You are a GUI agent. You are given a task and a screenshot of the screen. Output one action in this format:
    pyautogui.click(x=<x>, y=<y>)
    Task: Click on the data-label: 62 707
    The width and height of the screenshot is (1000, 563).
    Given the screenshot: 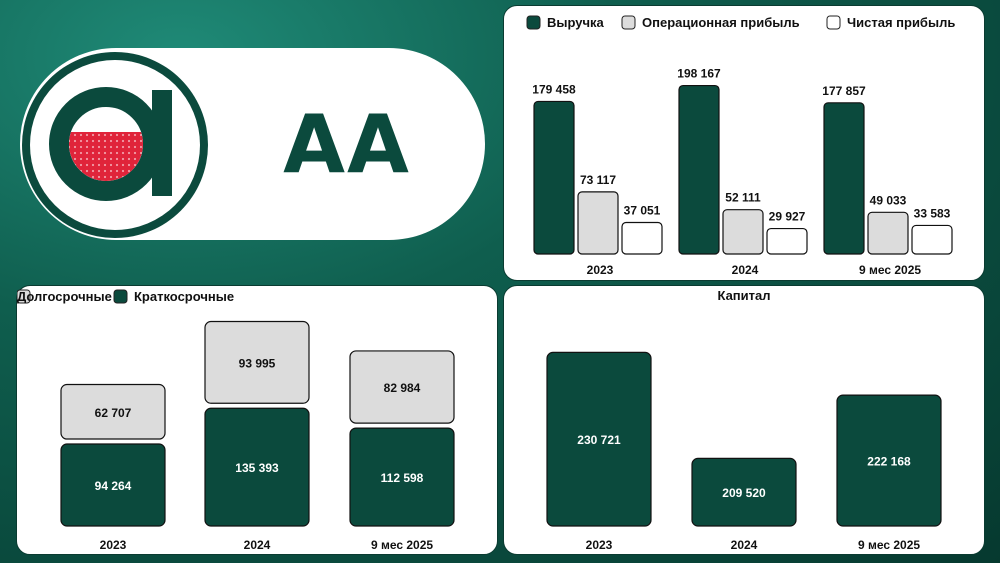 What is the action you would take?
    pyautogui.click(x=113, y=413)
    